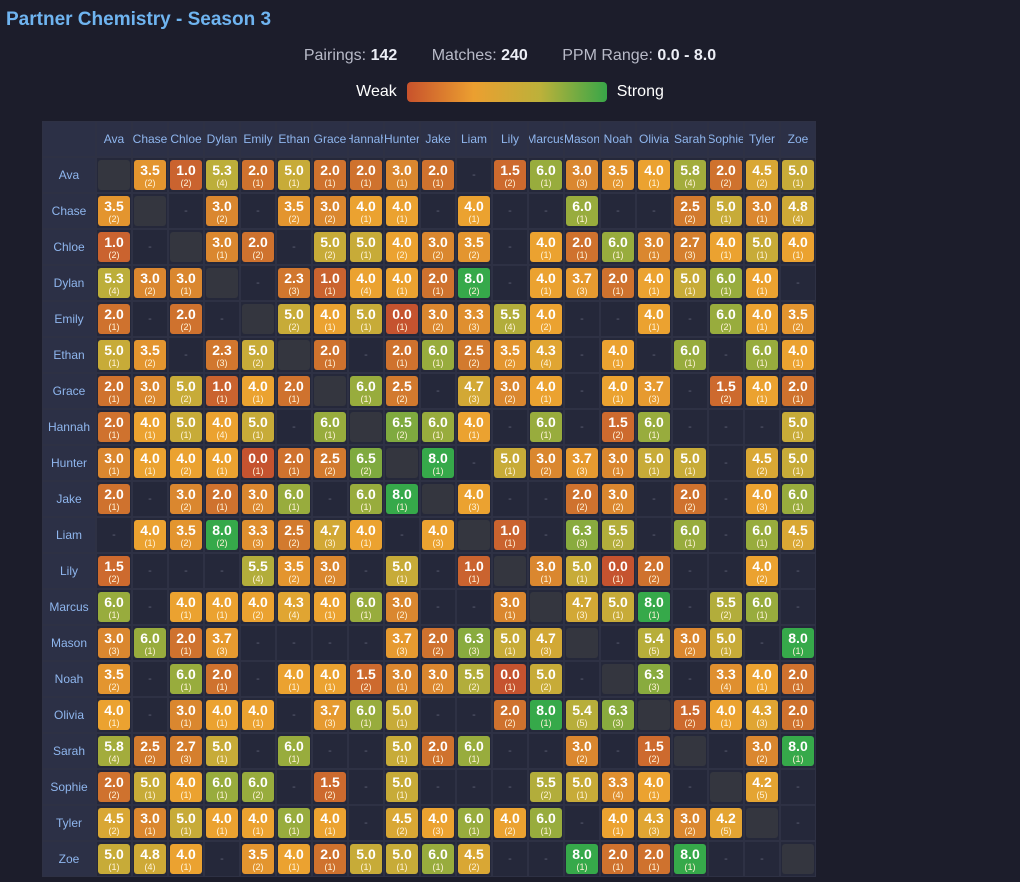 The height and width of the screenshot is (882, 1020). Describe the element at coordinates (798, 211) in the screenshot. I see `matrix-cell: 4.8 (4)` at that location.